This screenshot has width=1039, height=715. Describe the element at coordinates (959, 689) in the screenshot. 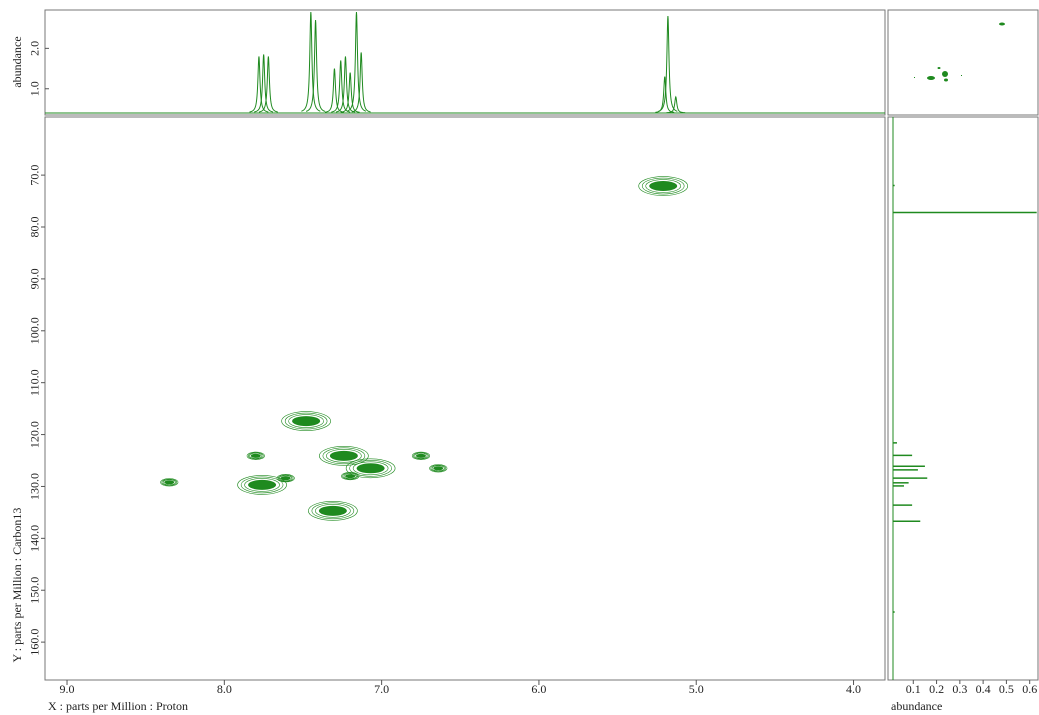

I see `x-tick-label: 0.3` at that location.